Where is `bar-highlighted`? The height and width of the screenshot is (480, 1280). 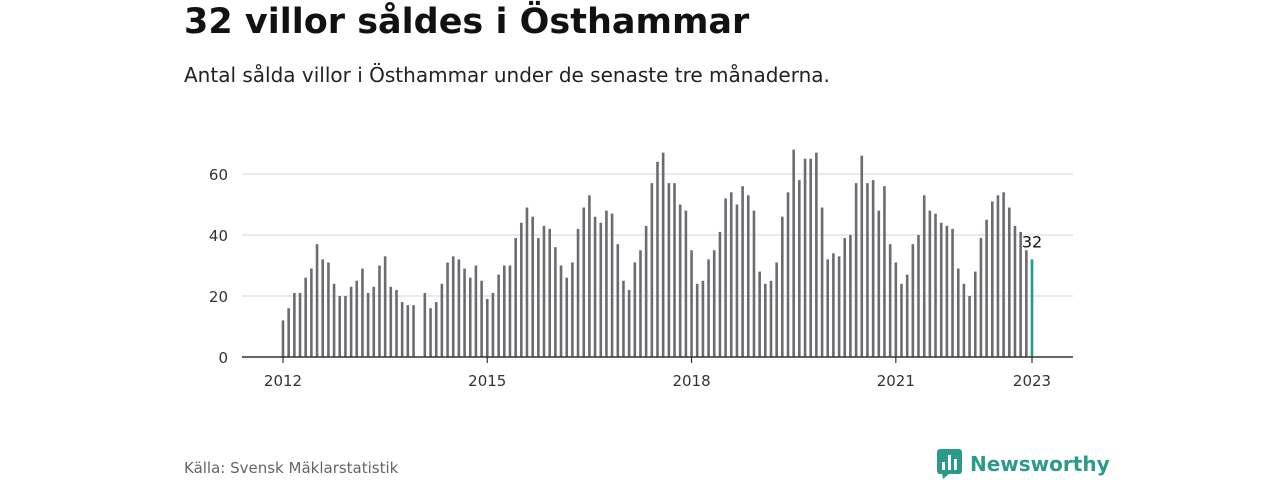
bar-highlighted is located at coordinates (1032, 308).